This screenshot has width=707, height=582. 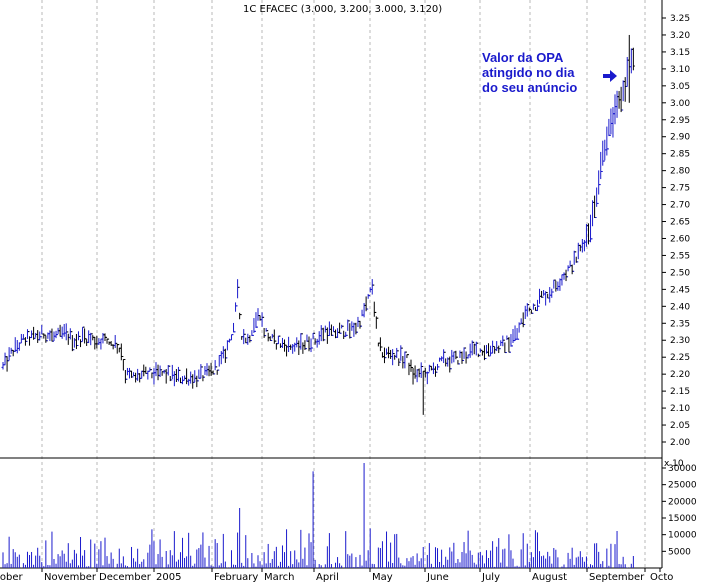 What do you see at coordinates (12, 577) in the screenshot?
I see `month-label: tober` at bounding box center [12, 577].